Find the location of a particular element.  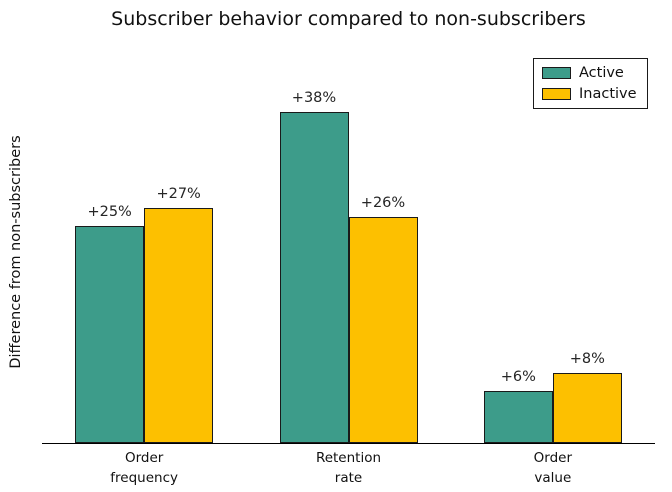

bar-inactive-retention-rate is located at coordinates (383, 330).